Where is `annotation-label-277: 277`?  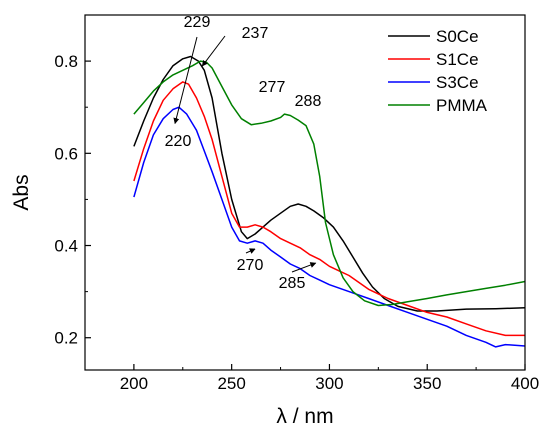 annotation-label-277: 277 is located at coordinates (272, 87).